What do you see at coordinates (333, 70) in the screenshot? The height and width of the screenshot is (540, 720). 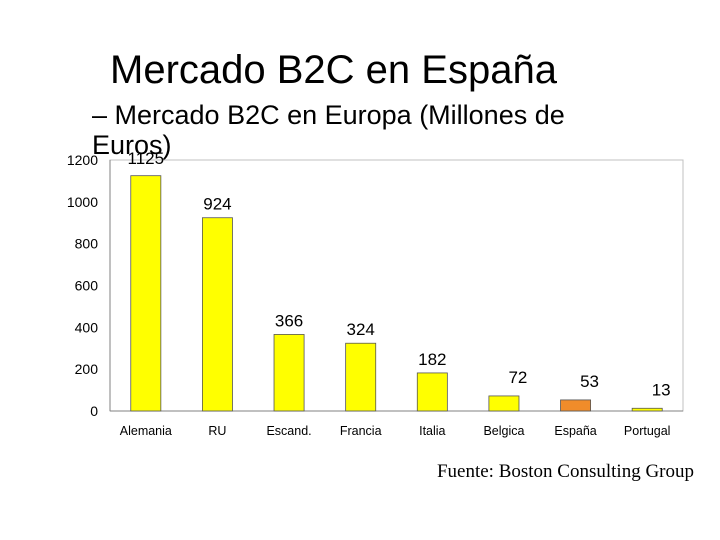 I see `page-title: Mercado B2C en España` at bounding box center [333, 70].